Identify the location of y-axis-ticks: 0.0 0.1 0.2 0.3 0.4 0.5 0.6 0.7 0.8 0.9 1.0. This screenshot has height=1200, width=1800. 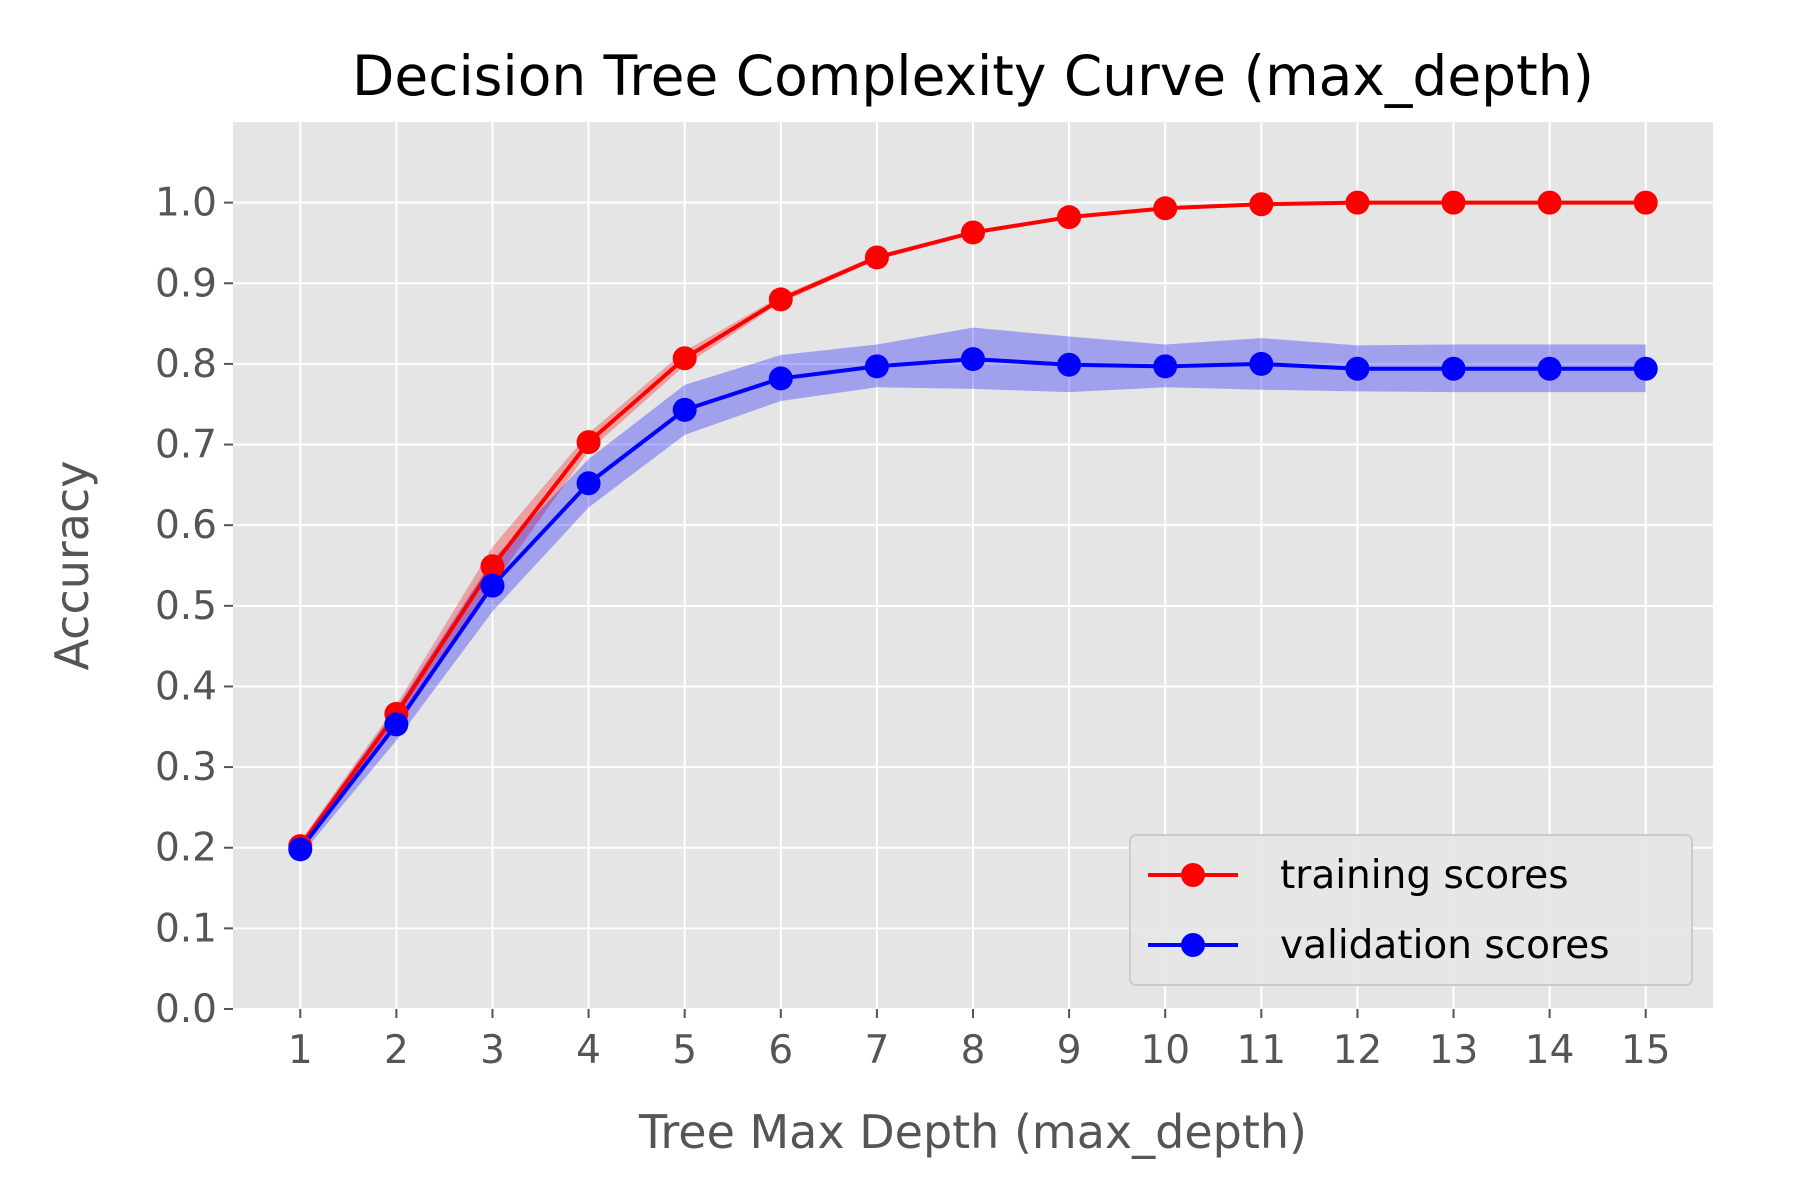
(194, 606).